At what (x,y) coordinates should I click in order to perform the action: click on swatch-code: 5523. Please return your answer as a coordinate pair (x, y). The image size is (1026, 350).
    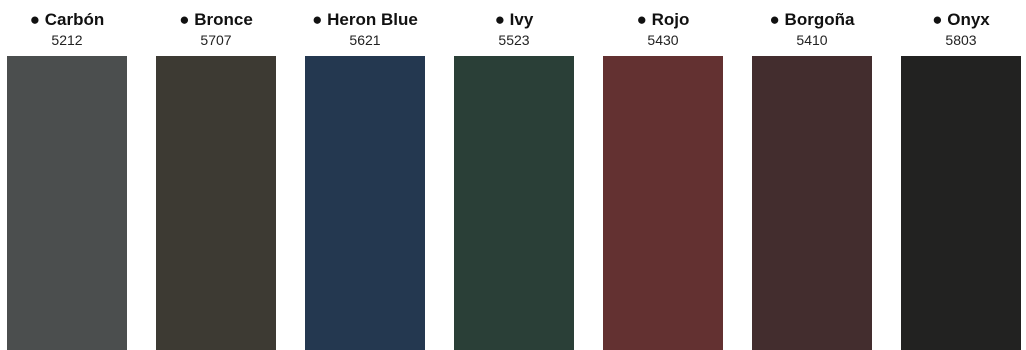
    Looking at the image, I should click on (514, 40).